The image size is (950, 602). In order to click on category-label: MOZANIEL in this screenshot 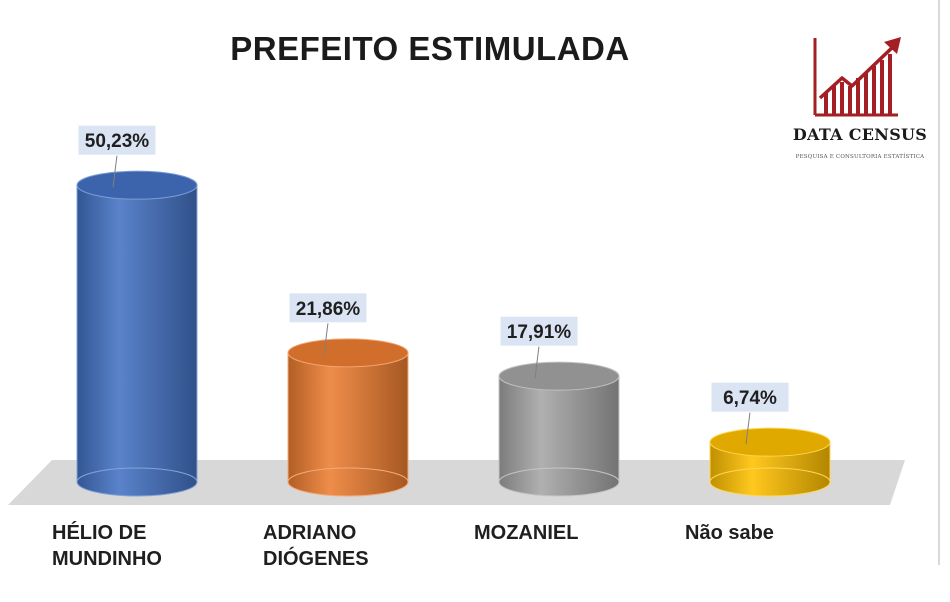, I will do `click(526, 533)`.